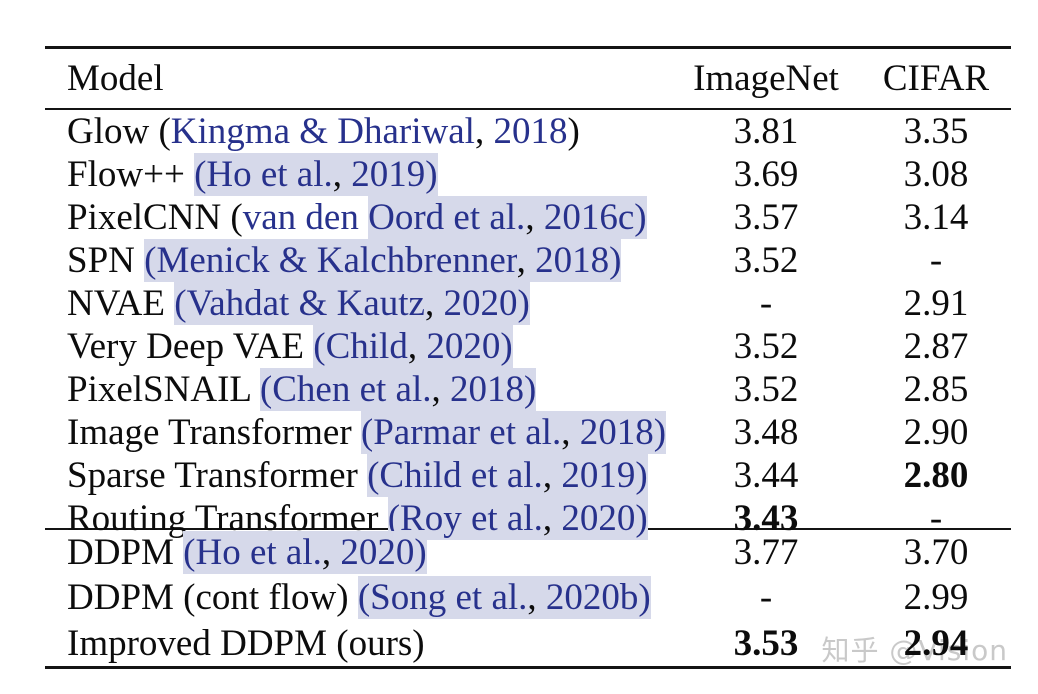 The image size is (1038, 694). What do you see at coordinates (766, 553) in the screenshot?
I see `imagenet-value: 3.77` at bounding box center [766, 553].